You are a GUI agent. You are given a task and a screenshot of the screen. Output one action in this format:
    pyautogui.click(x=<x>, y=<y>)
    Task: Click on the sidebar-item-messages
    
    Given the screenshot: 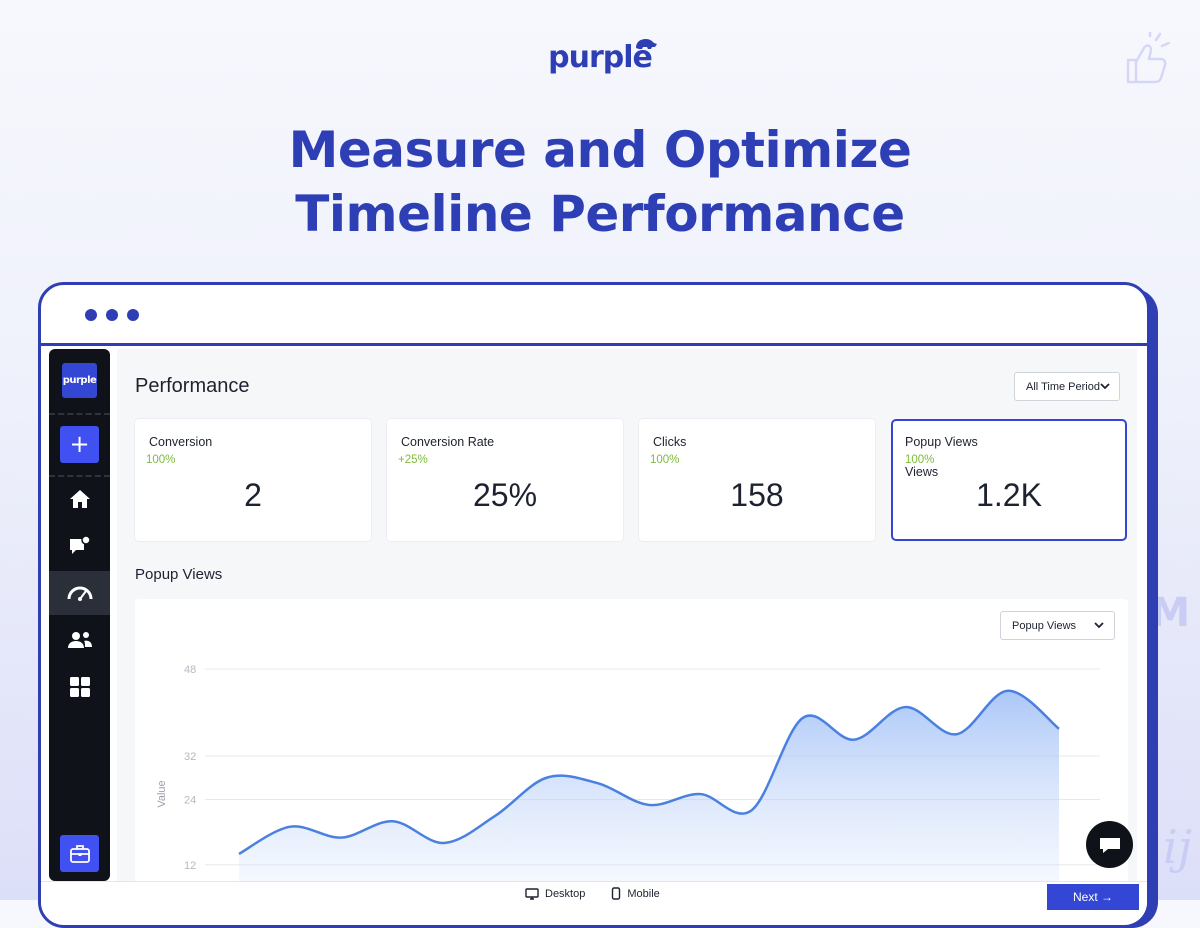 What is the action you would take?
    pyautogui.click(x=79, y=546)
    